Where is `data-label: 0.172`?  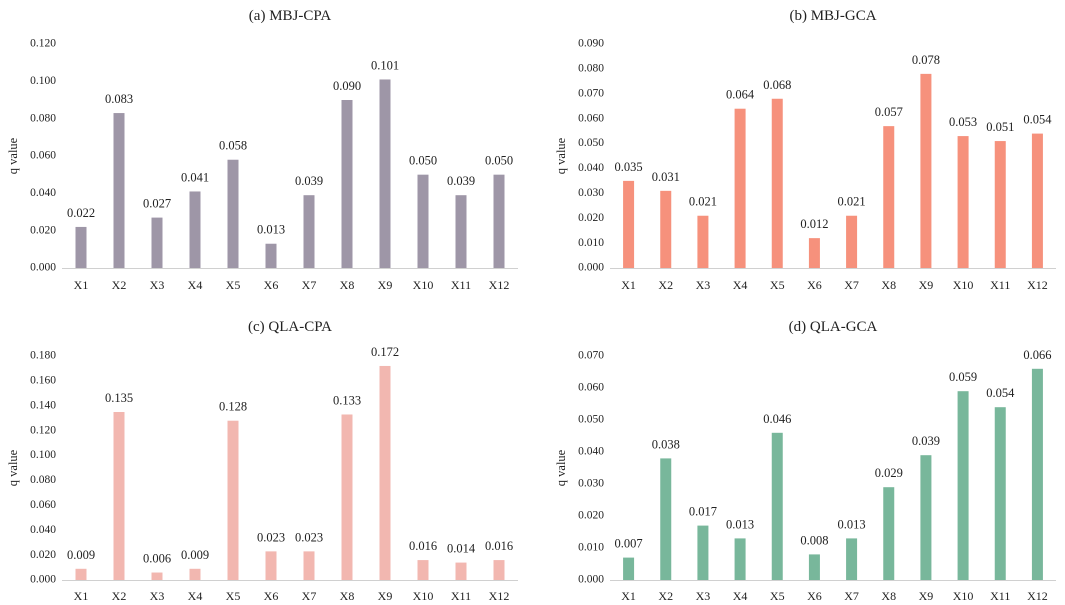 data-label: 0.172 is located at coordinates (385, 352).